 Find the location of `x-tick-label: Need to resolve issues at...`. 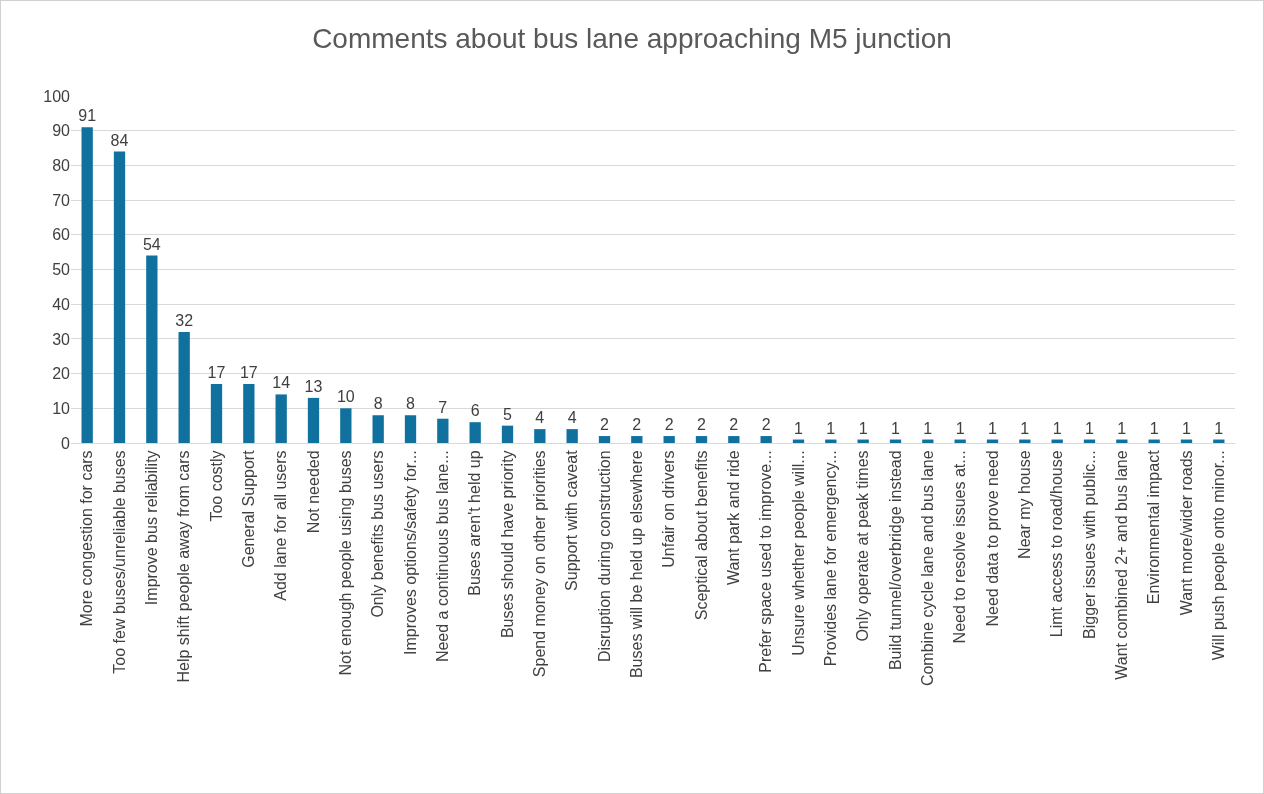

x-tick-label: Need to resolve issues at... is located at coordinates (960, 547).